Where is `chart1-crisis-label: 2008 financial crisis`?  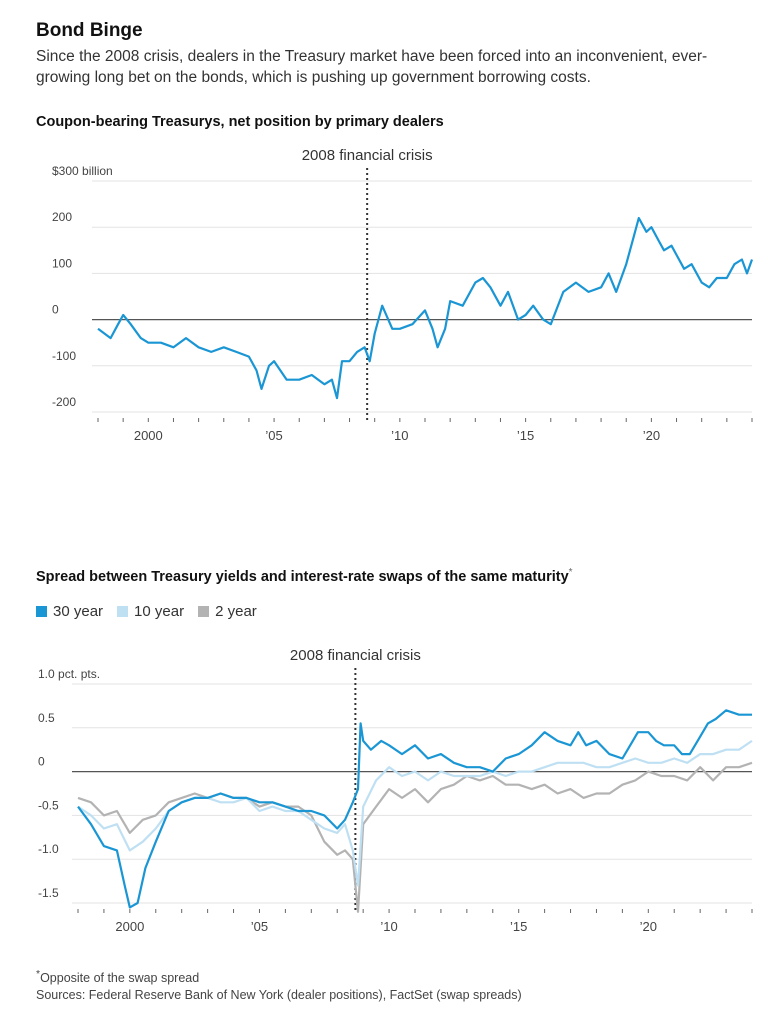 chart1-crisis-label: 2008 financial crisis is located at coordinates (367, 155).